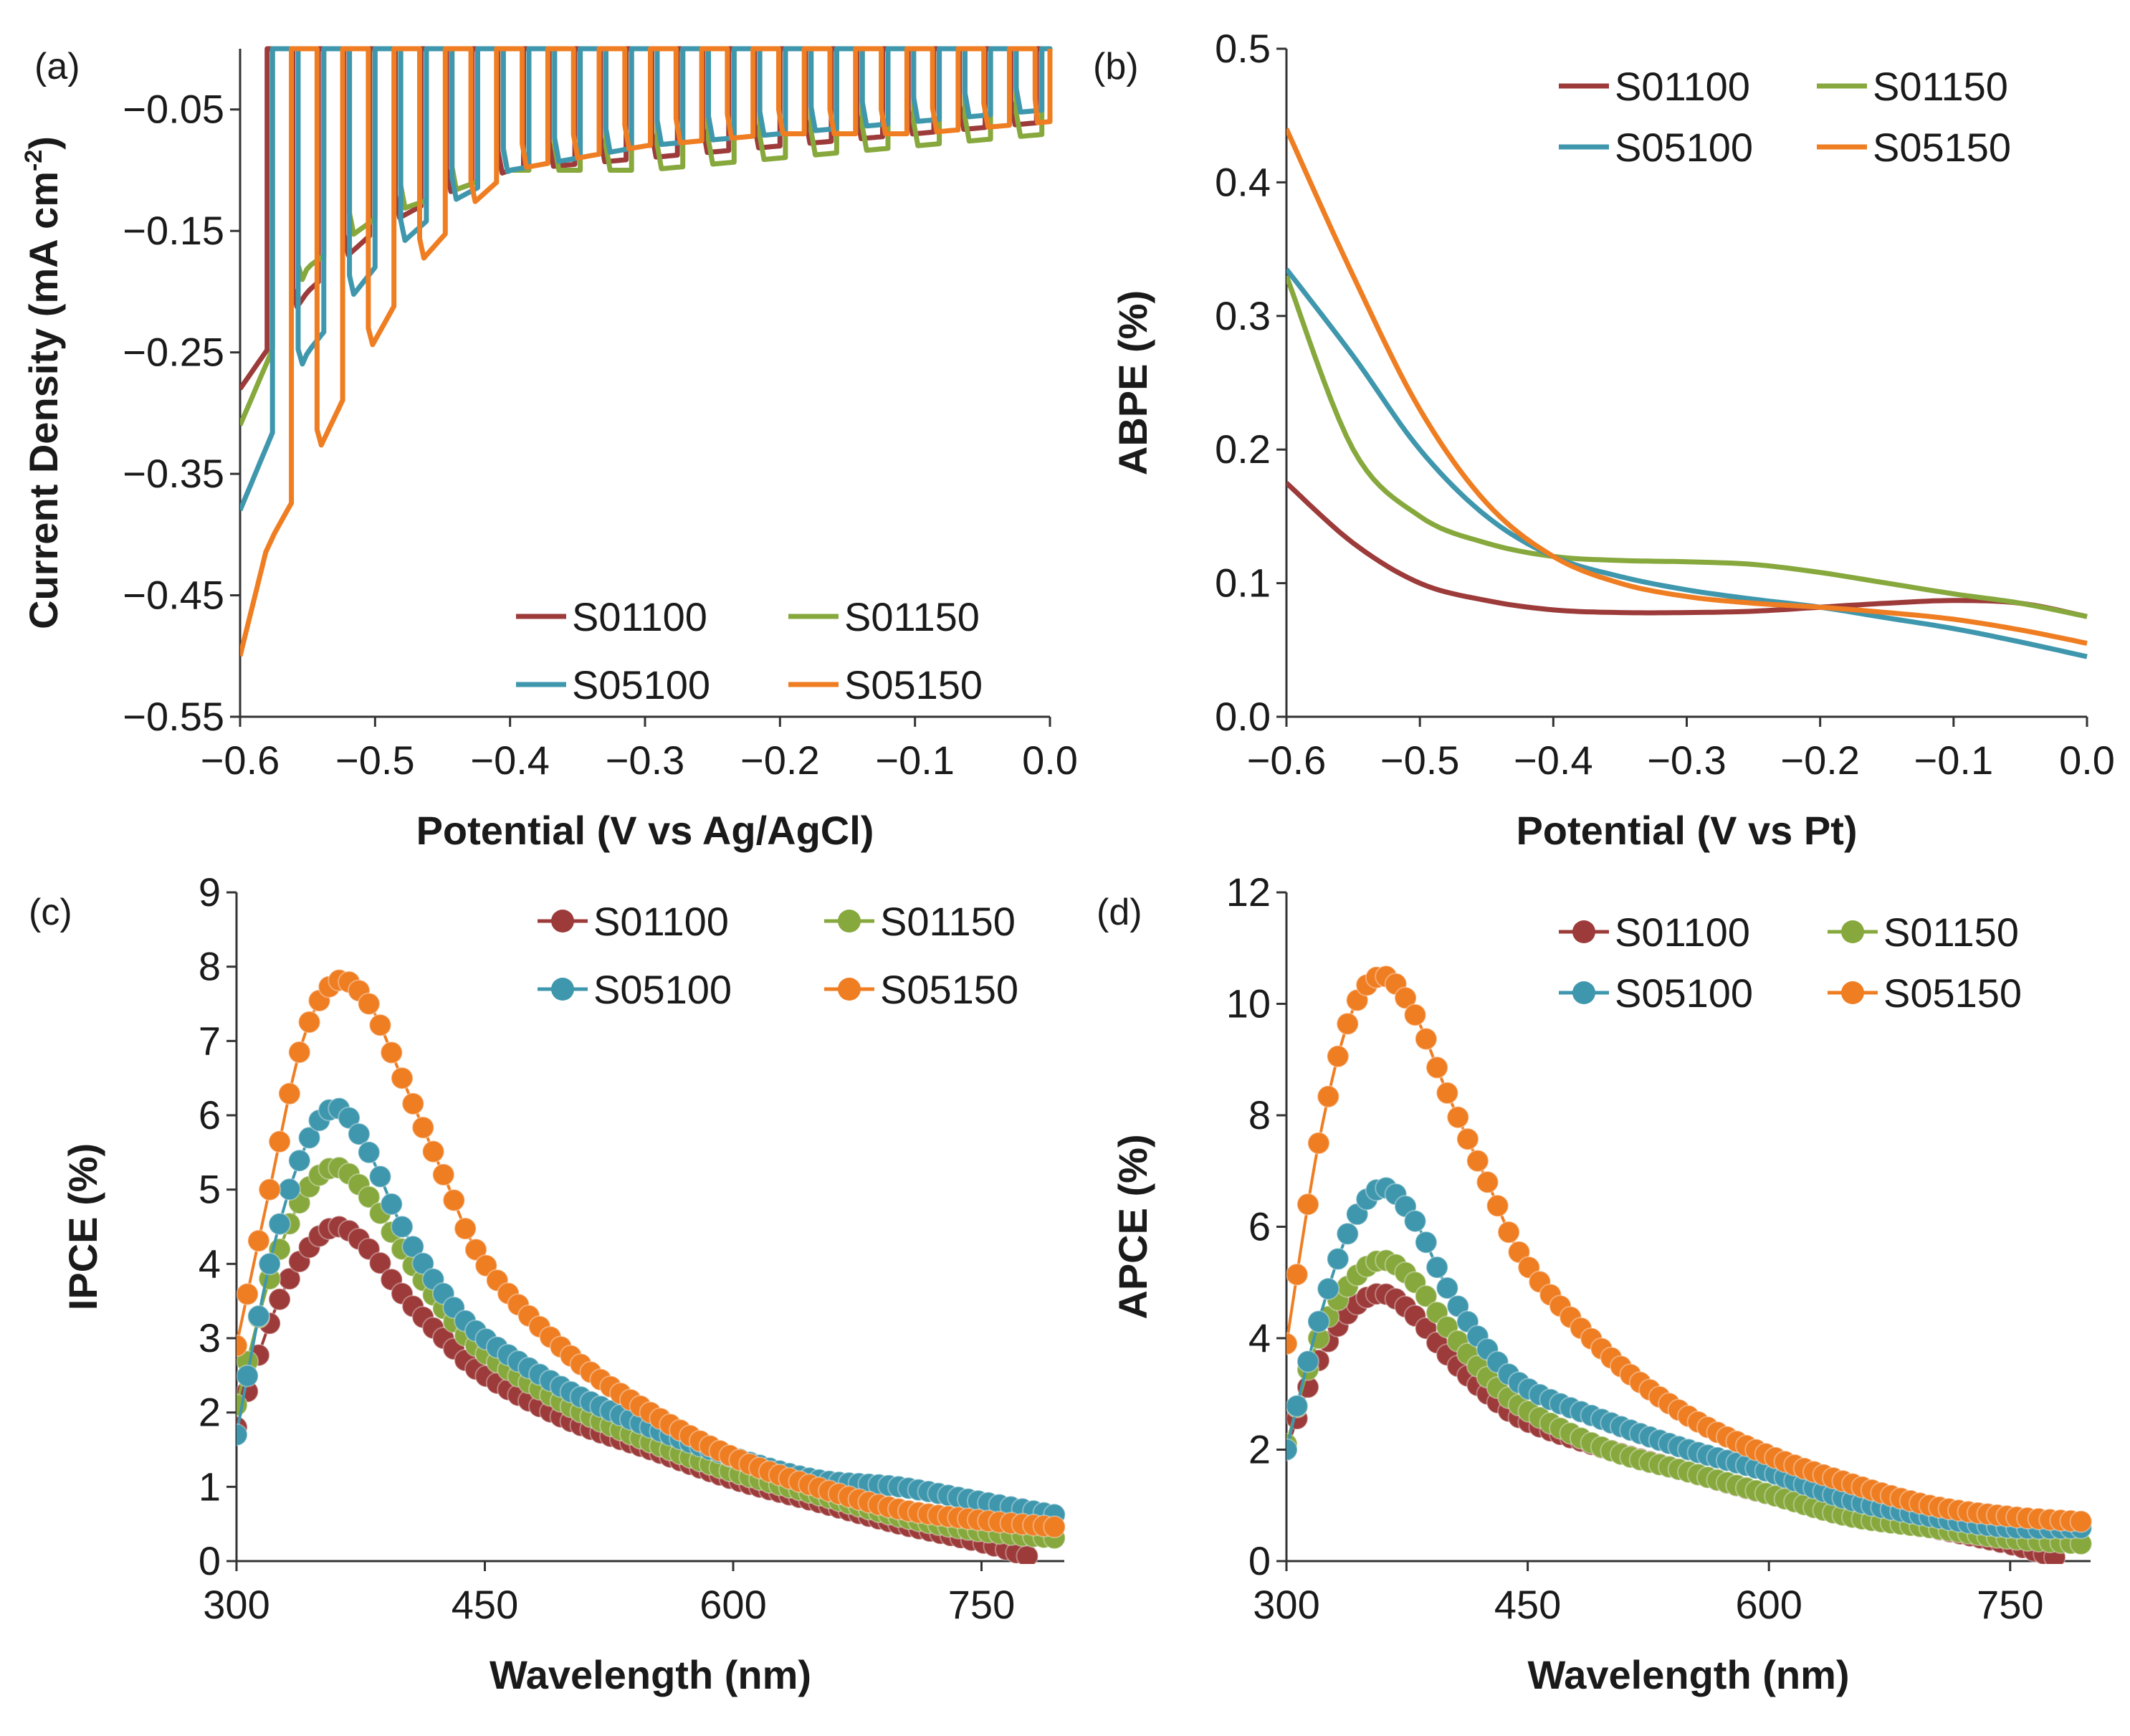 This screenshot has width=2130, height=1736. What do you see at coordinates (57, 66) in the screenshot?
I see `panel-label: (a)` at bounding box center [57, 66].